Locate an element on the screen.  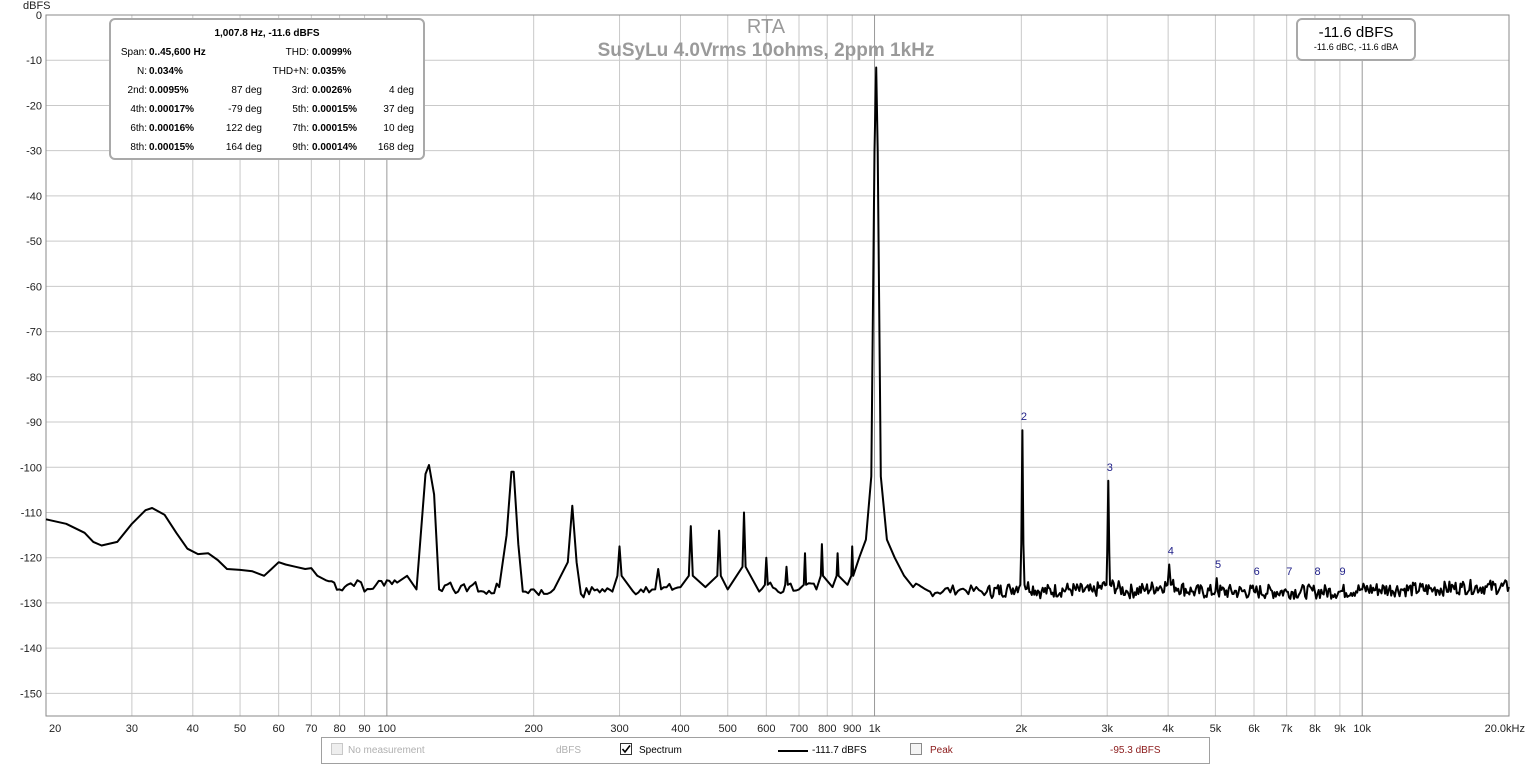
level-weighted-values: -11.6 dBC, -11.6 dBA is located at coordinates (1356, 47).